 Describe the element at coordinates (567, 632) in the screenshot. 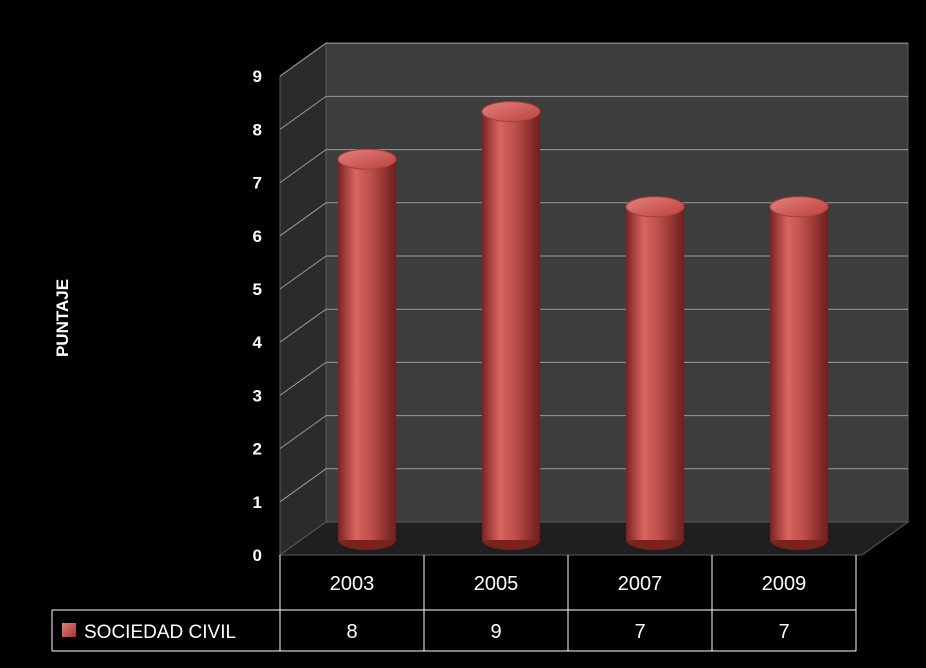

I see `table-values: 8 9 7 7` at that location.